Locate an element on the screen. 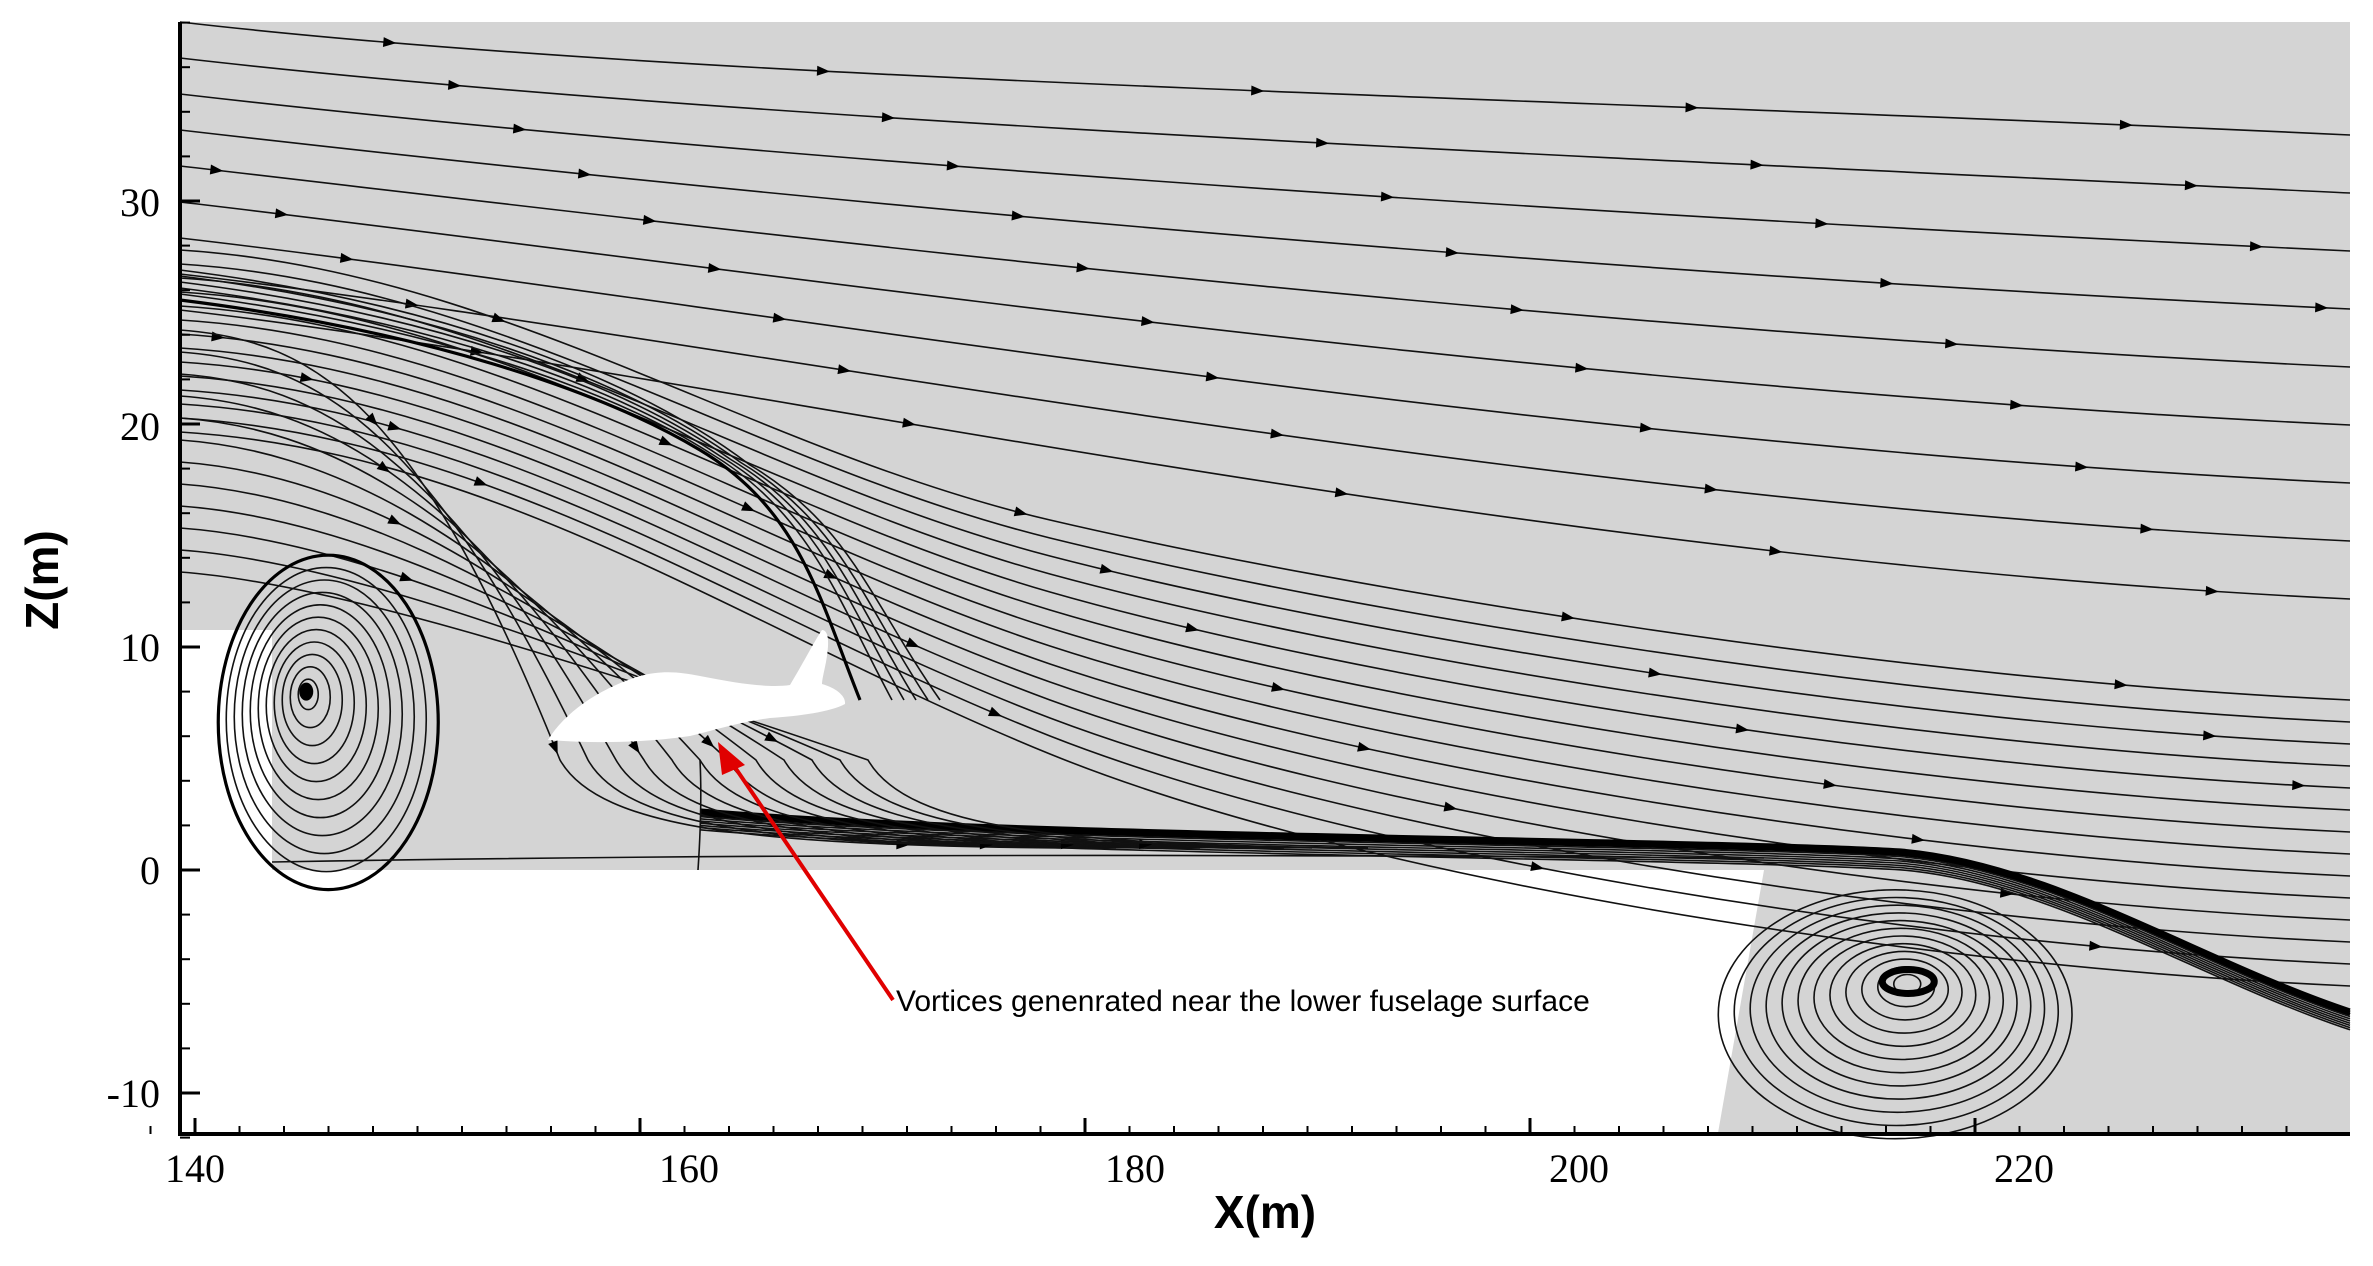  y-tick-label: 10 is located at coordinates (140, 647).